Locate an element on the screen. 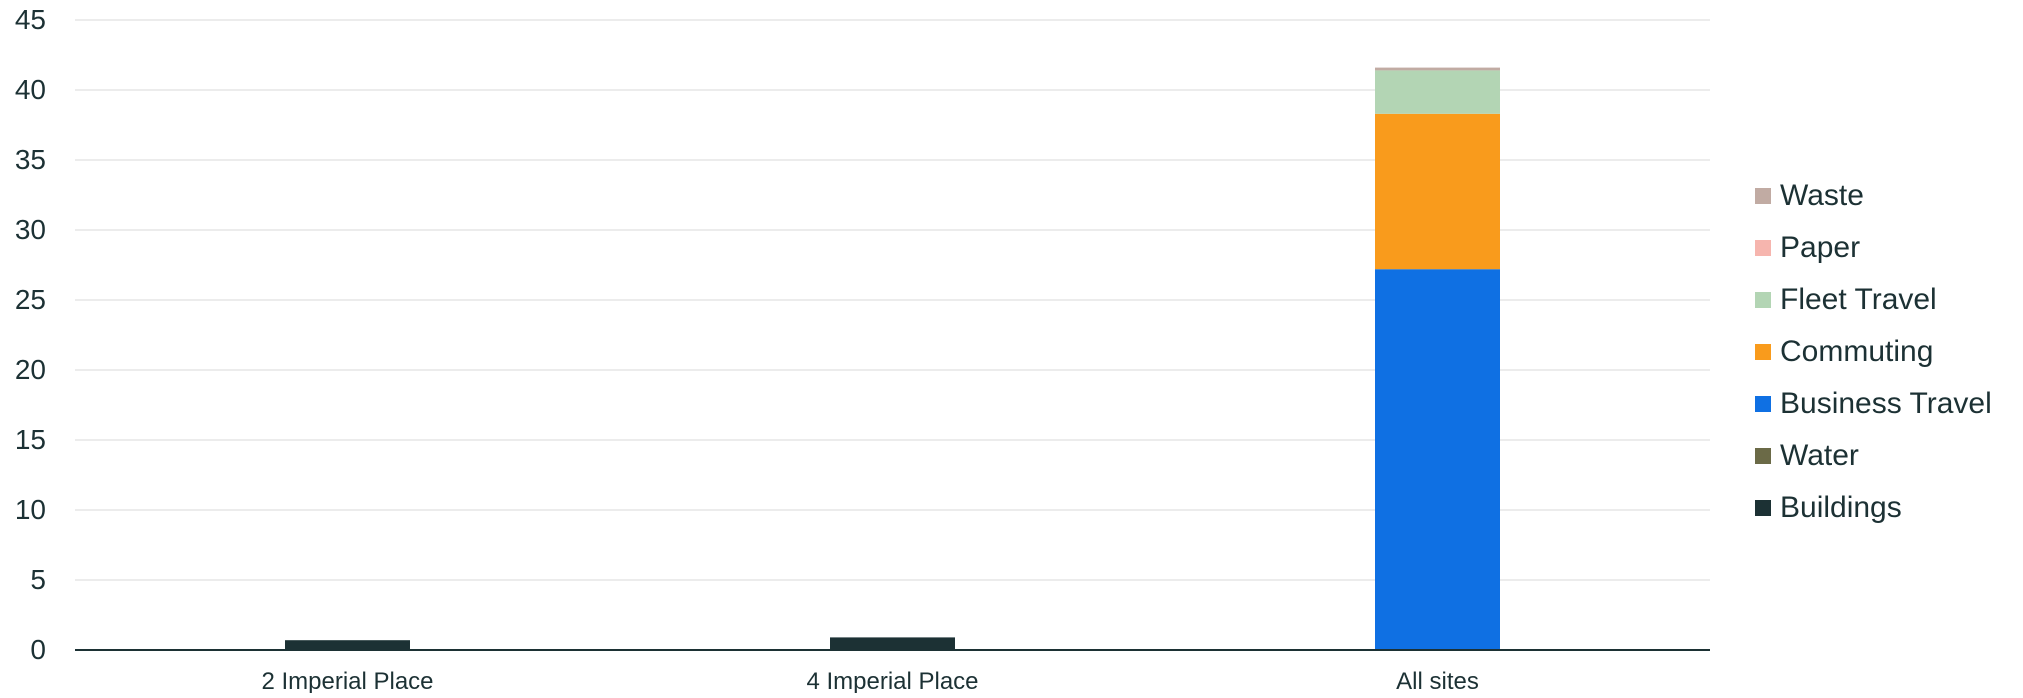 The width and height of the screenshot is (2023, 698). legend-label: Buildings is located at coordinates (1841, 507).